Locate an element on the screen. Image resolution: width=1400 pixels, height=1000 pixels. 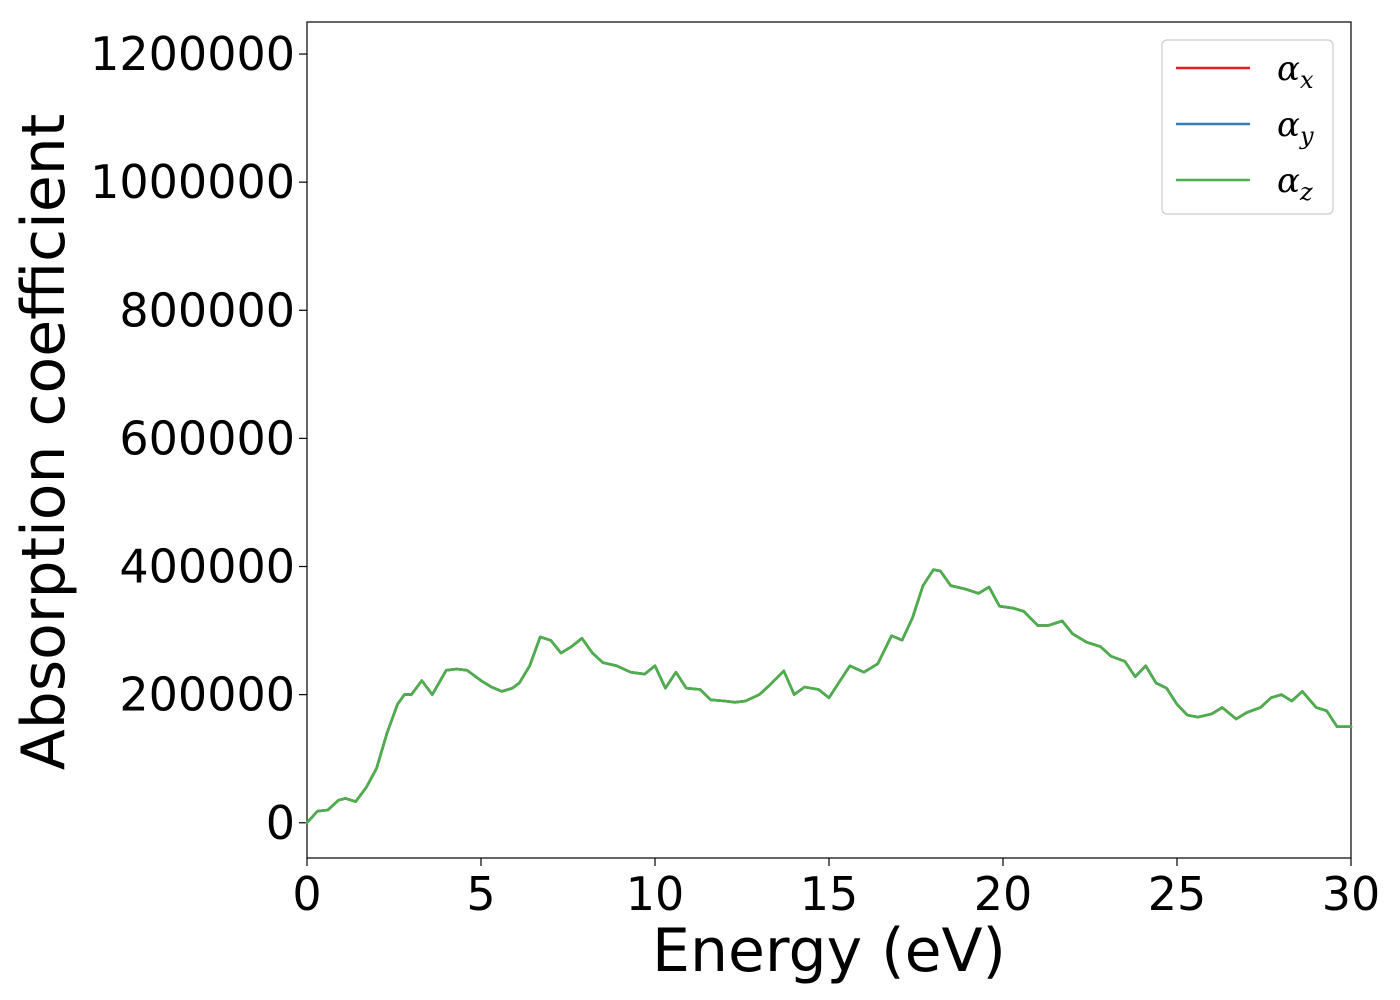
legend-box is located at coordinates (1247, 127).